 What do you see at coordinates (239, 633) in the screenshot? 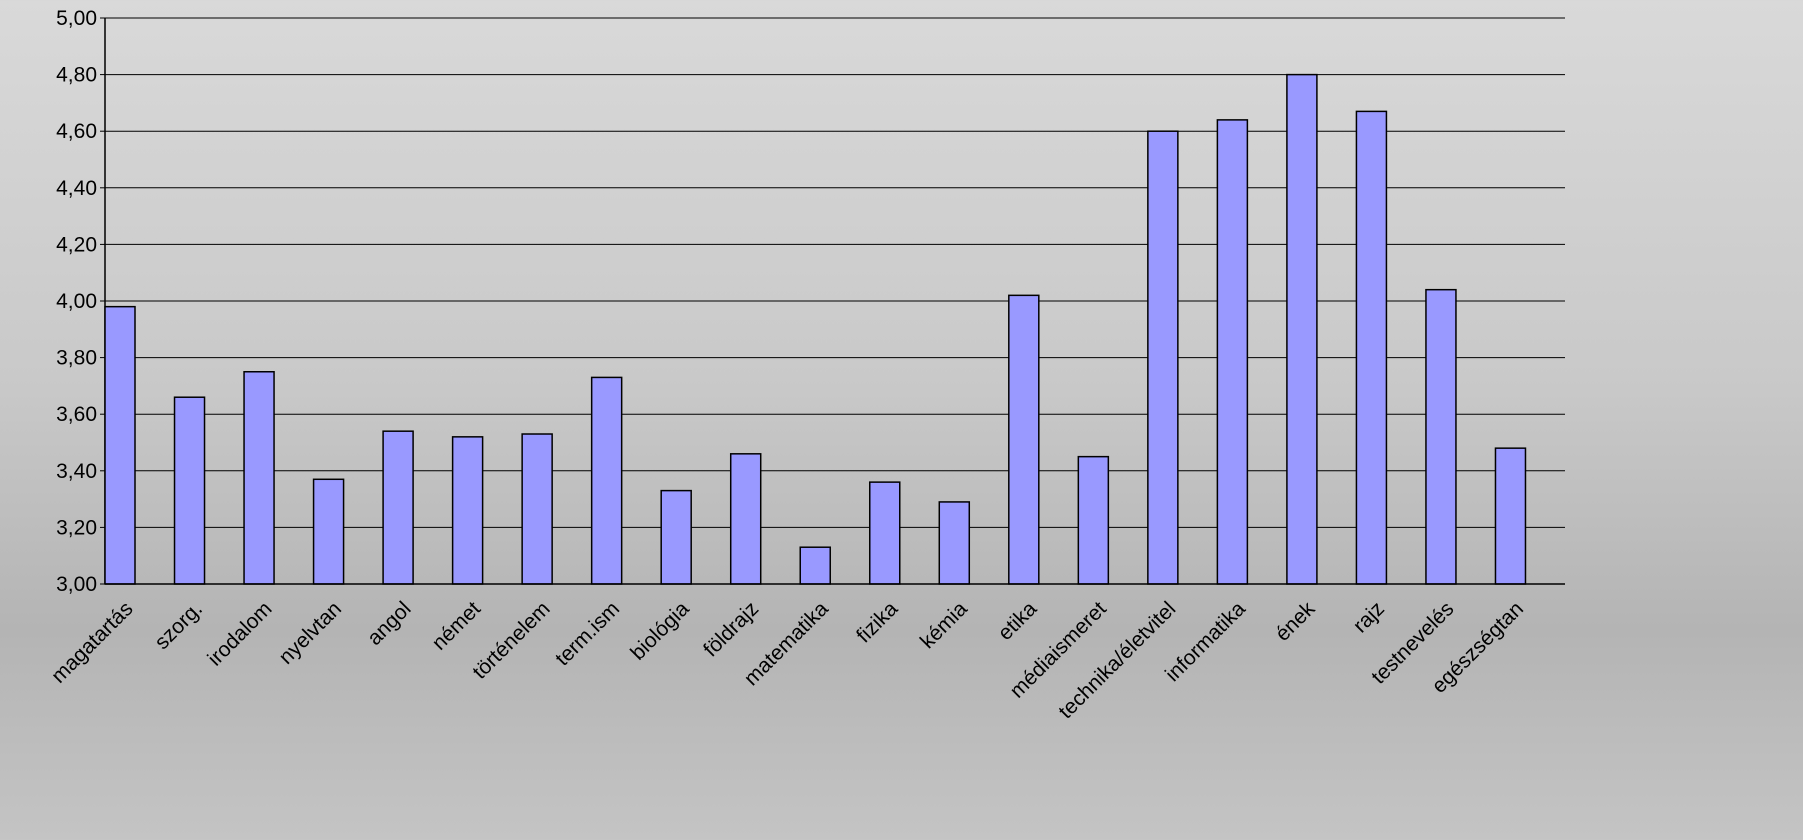
I see `x-tick-label: irodalom` at bounding box center [239, 633].